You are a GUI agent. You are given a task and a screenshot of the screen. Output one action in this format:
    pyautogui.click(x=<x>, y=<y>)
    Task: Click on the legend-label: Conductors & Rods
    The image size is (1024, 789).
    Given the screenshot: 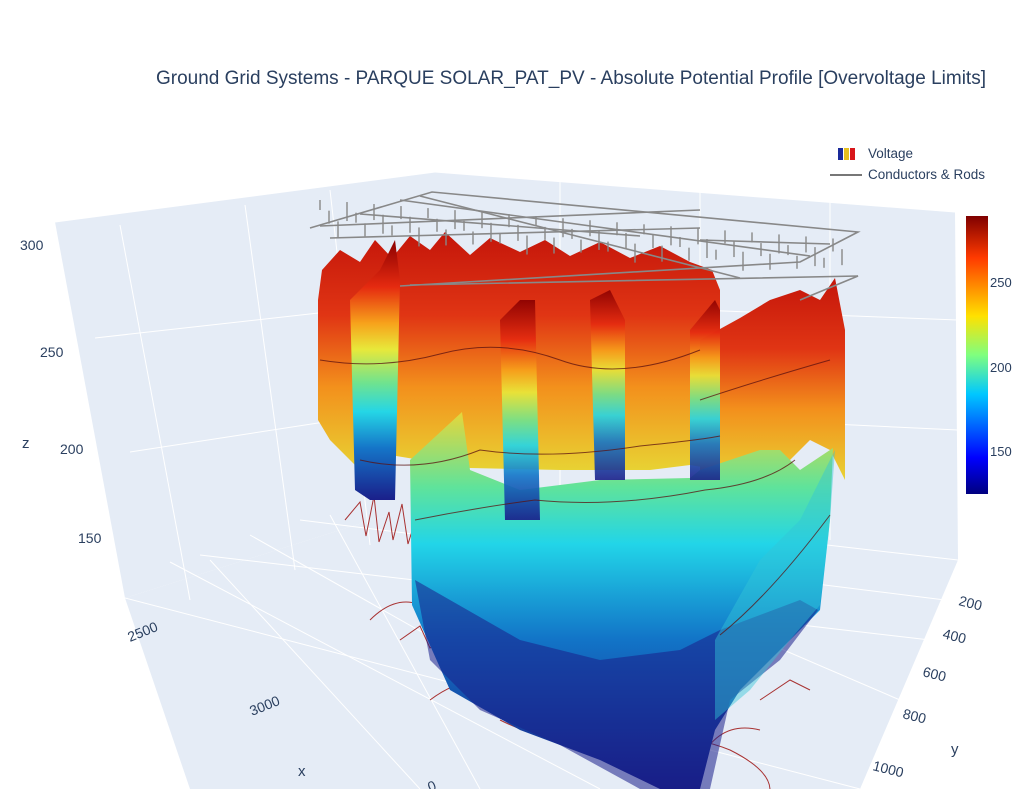 What is the action you would take?
    pyautogui.click(x=927, y=174)
    